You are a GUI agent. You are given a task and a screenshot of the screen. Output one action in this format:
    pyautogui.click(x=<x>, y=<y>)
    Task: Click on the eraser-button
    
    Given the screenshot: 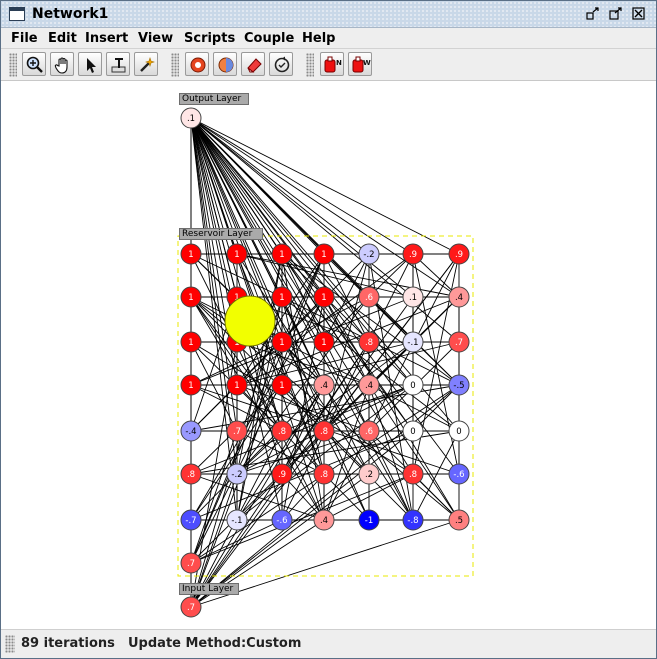 What is the action you would take?
    pyautogui.click(x=253, y=64)
    